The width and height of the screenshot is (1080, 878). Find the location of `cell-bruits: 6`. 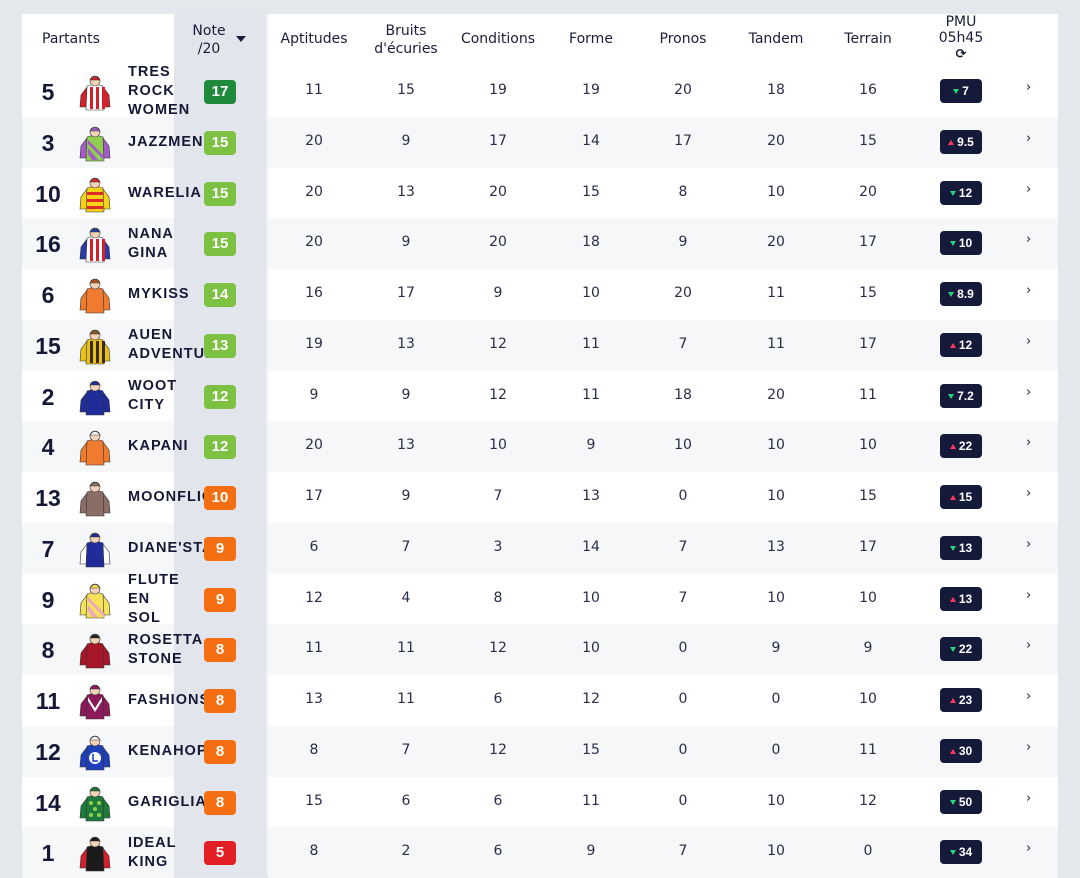

cell-bruits: 6 is located at coordinates (406, 800).